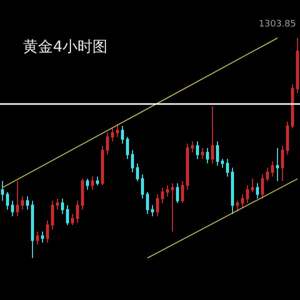  I want to click on chart-title: 黄金4小时图, so click(65, 47).